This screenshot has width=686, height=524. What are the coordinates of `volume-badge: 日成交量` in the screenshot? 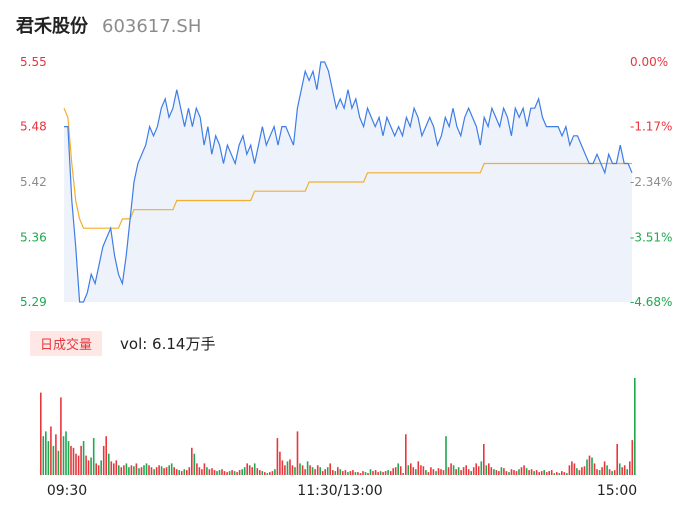 It's located at (66, 343).